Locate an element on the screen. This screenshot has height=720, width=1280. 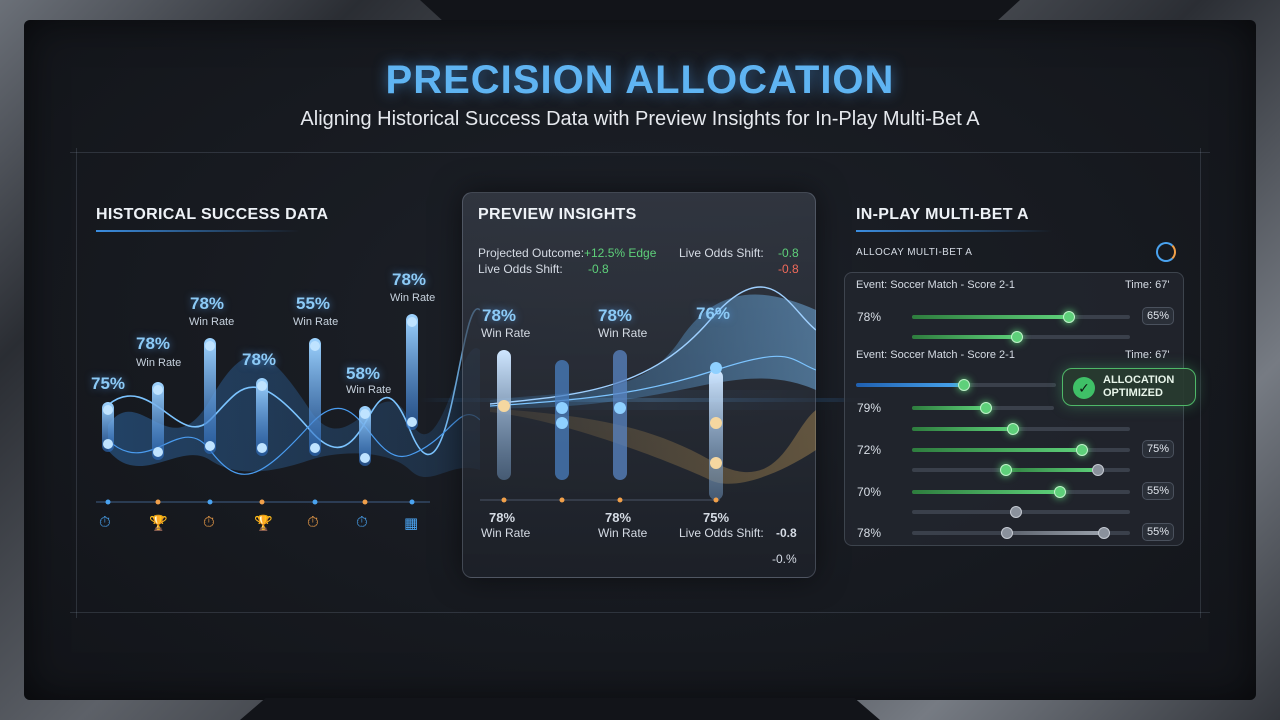
row-4-slider-fill is located at coordinates (986, 492).